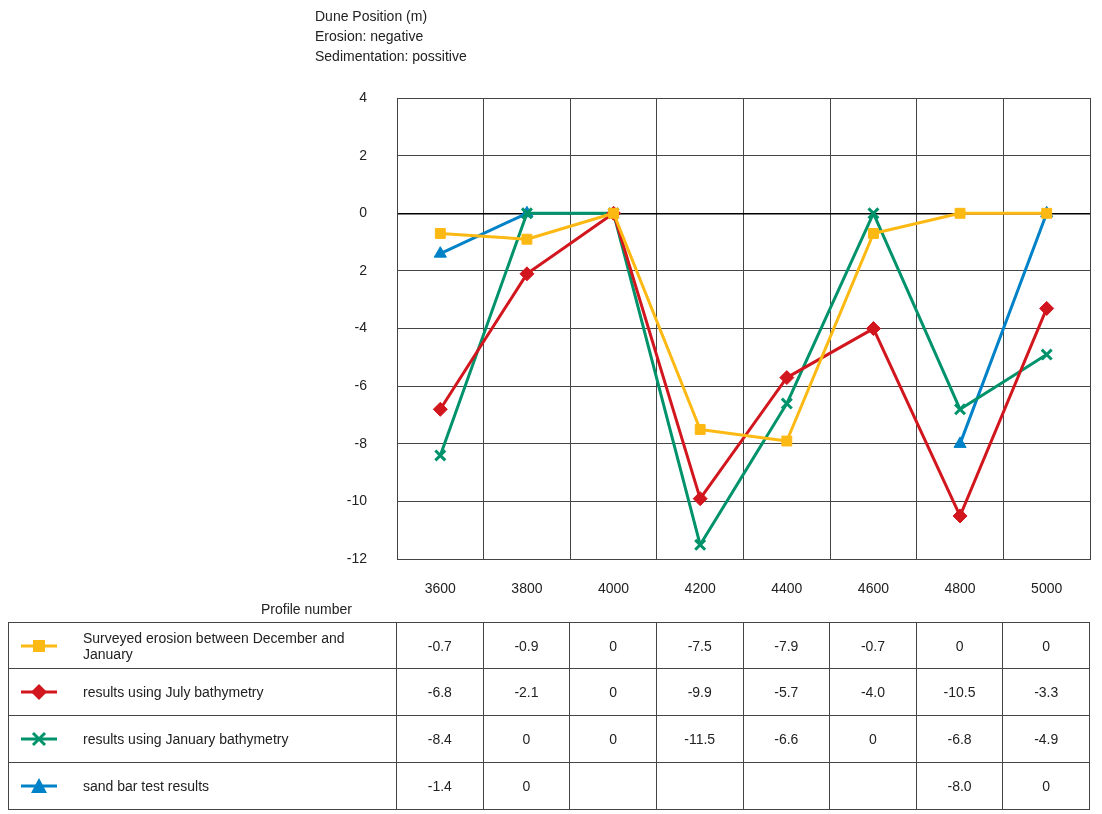  Describe the element at coordinates (363, 212) in the screenshot. I see `y-tick-label: 0` at that location.